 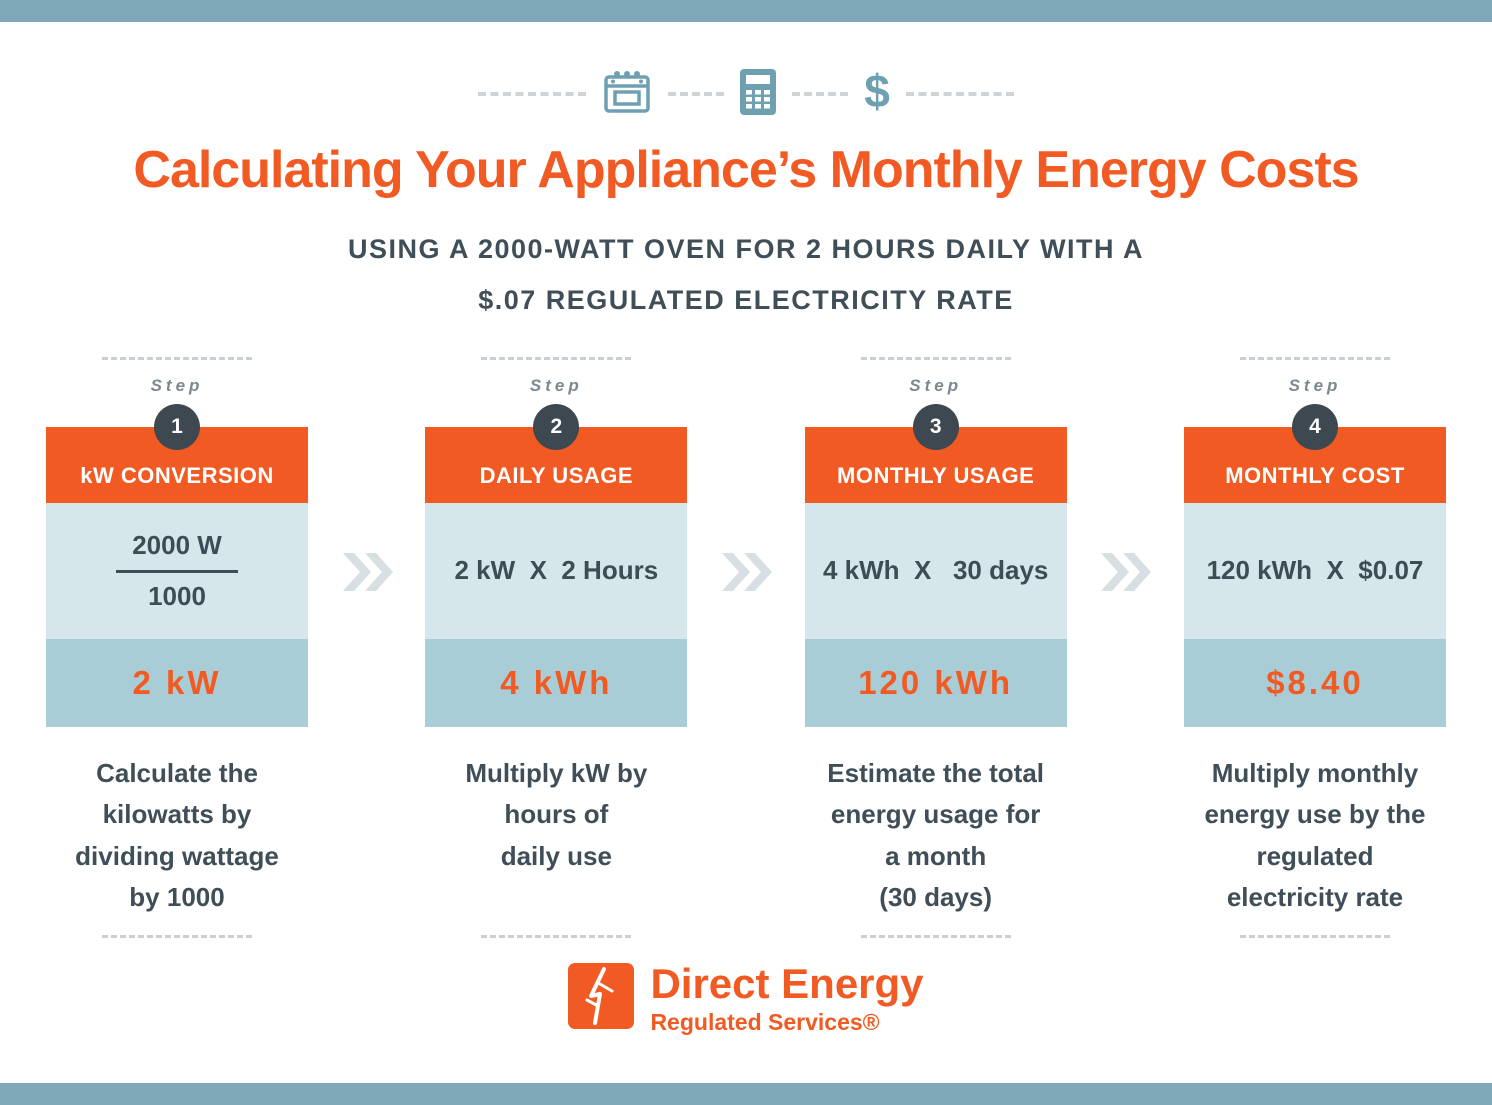 What do you see at coordinates (746, 1094) in the screenshot?
I see `bottom-border-bar` at bounding box center [746, 1094].